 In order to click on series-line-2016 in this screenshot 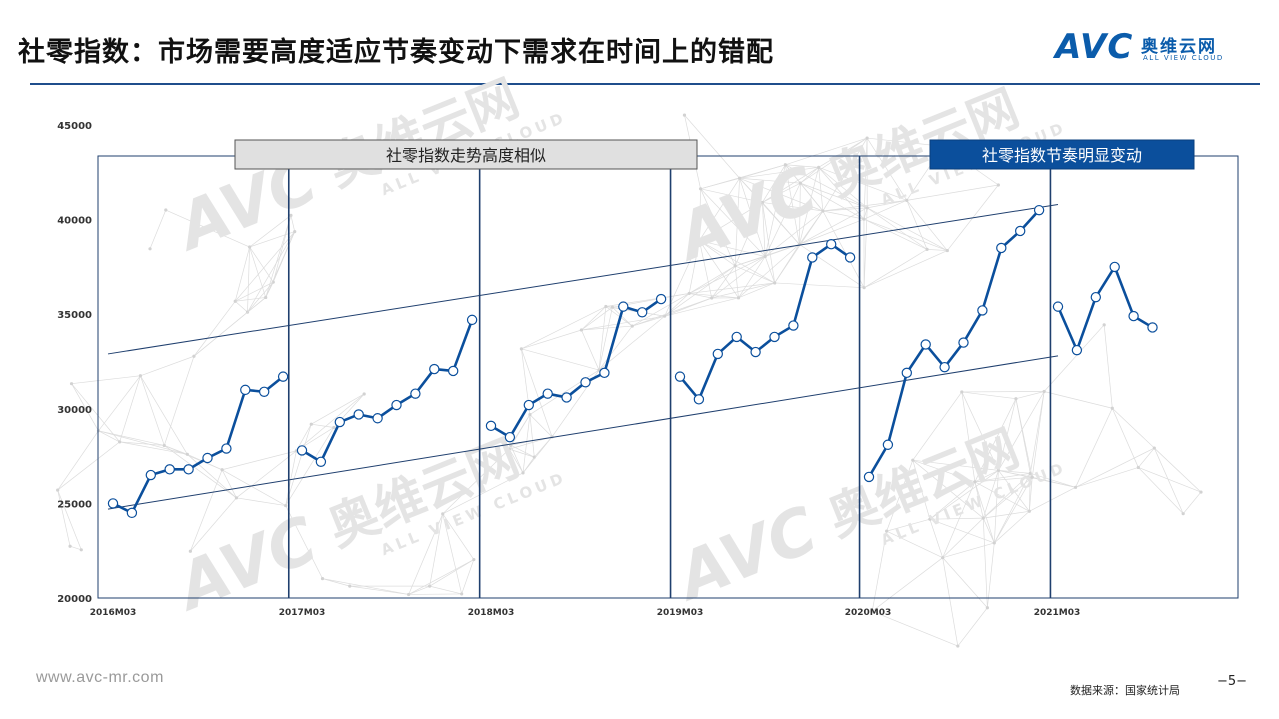, I will do `click(198, 445)`.